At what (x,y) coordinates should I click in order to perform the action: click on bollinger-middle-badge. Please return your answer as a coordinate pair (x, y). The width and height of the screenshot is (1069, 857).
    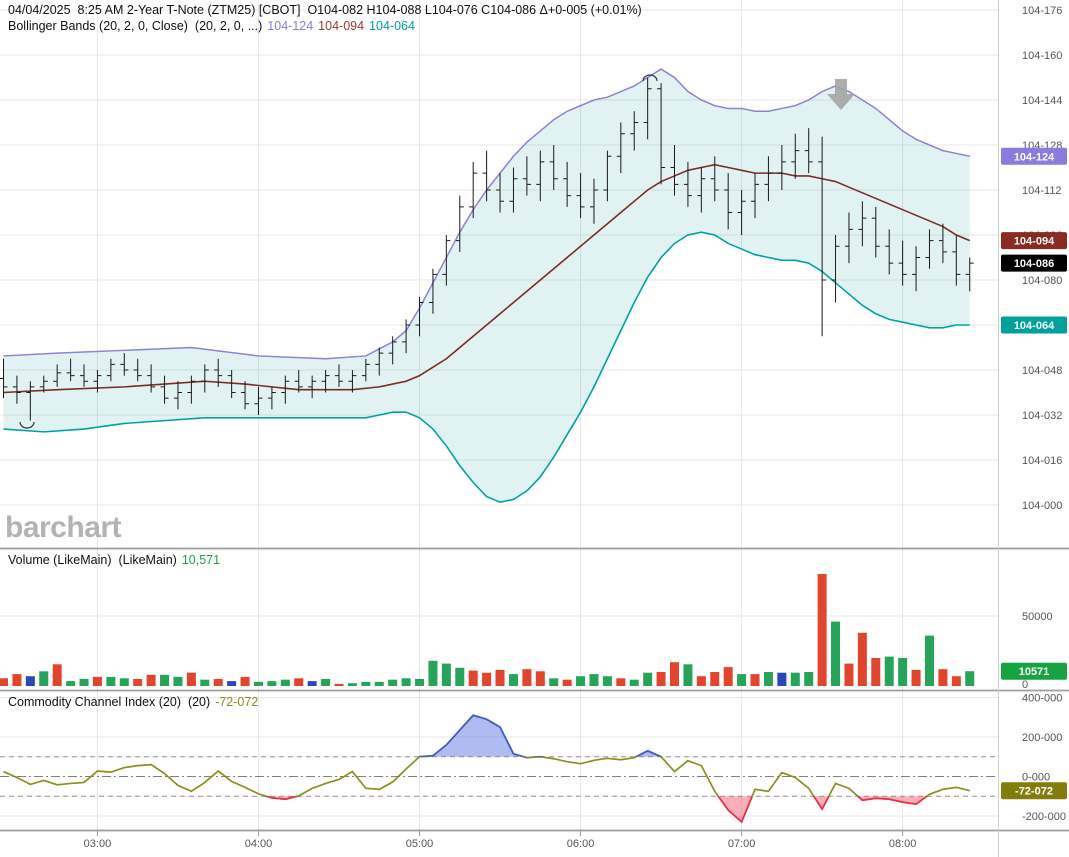
    Looking at the image, I should click on (1034, 241).